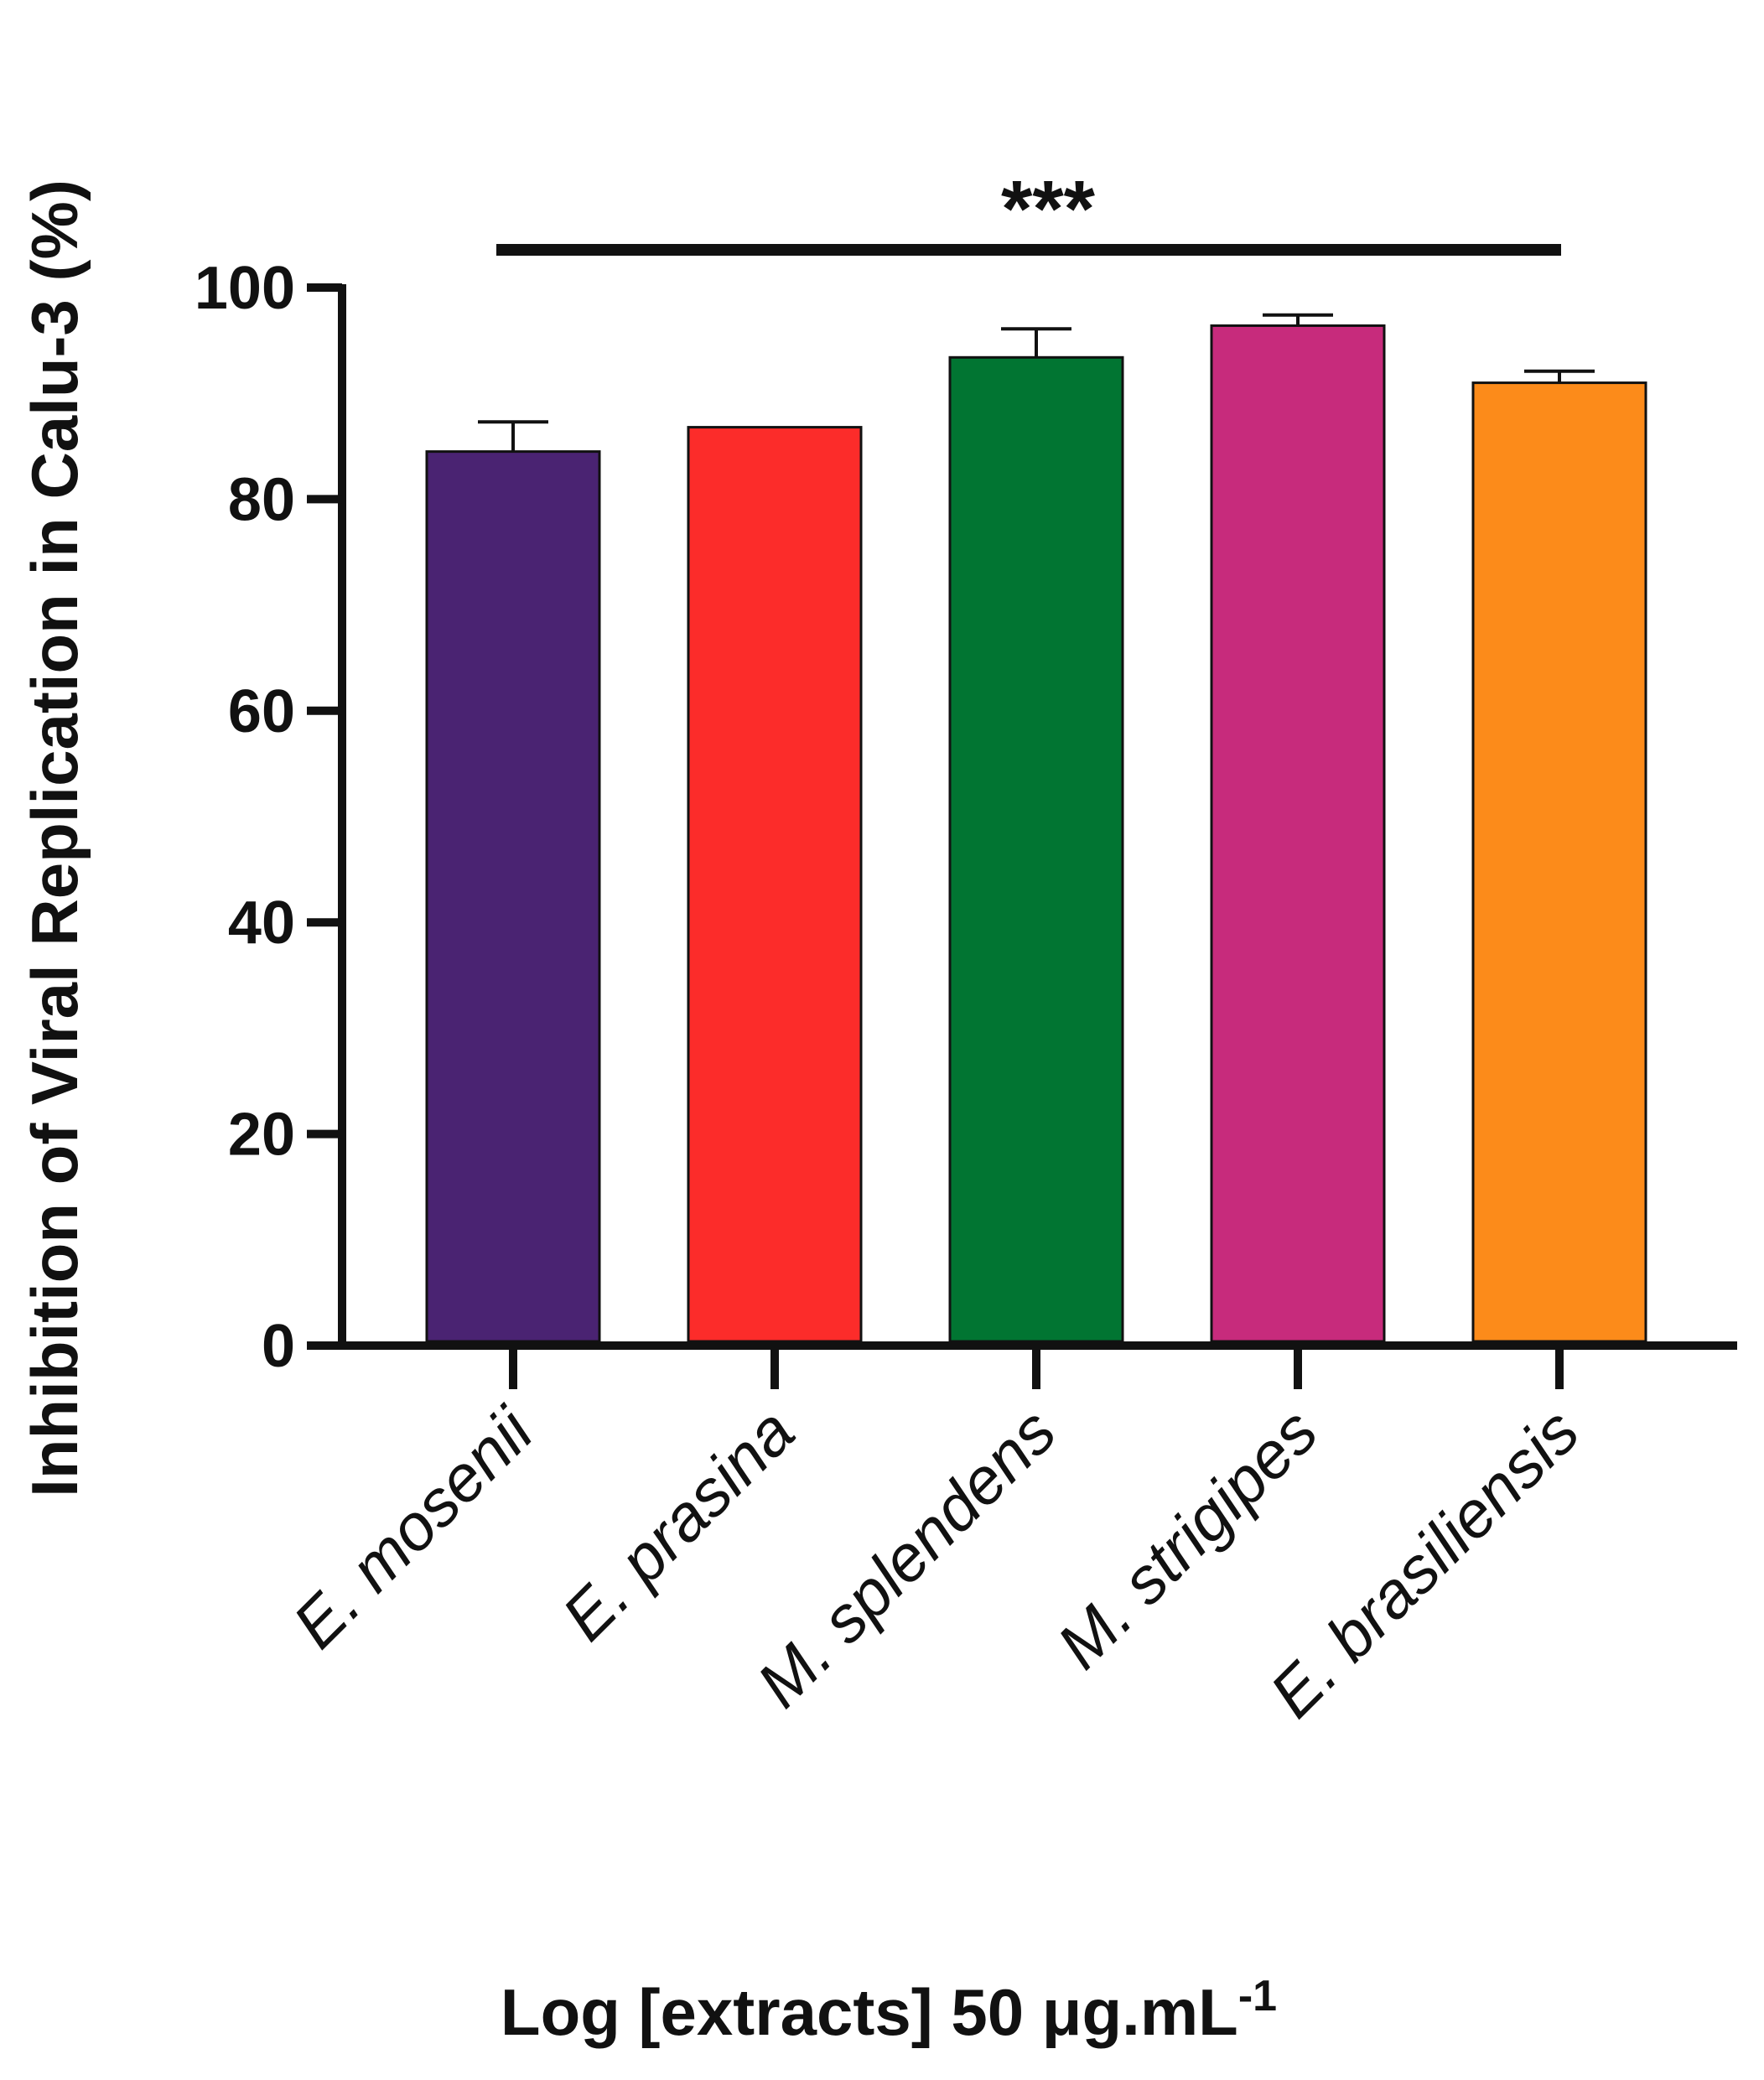 The image size is (1764, 2080). I want to click on y-tick-label: 20, so click(261, 1136).